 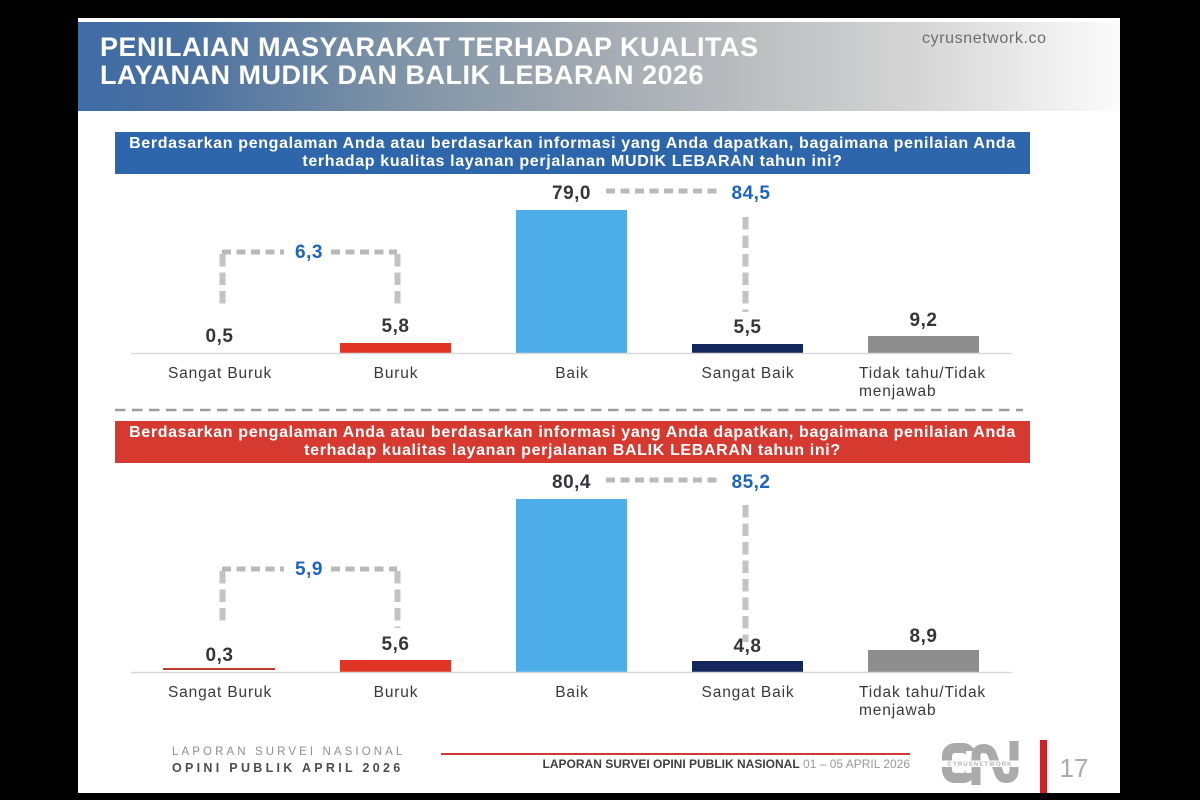 I want to click on svg-text: CYRUSNETWORK, so click(x=979, y=765).